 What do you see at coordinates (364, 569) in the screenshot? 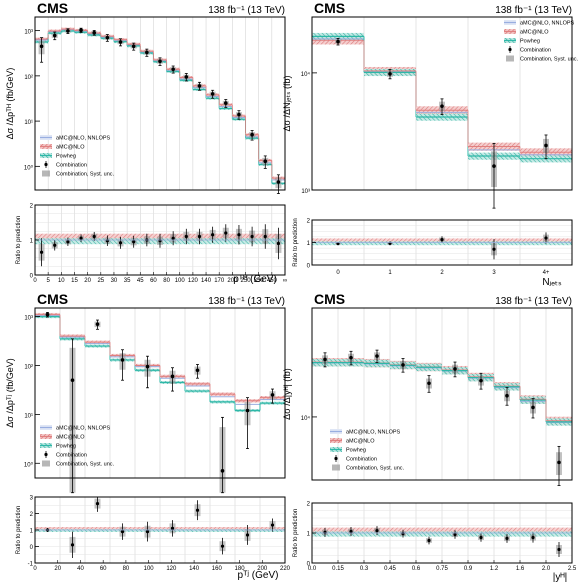
I see `x-tick-label: 0.3` at bounding box center [364, 569].